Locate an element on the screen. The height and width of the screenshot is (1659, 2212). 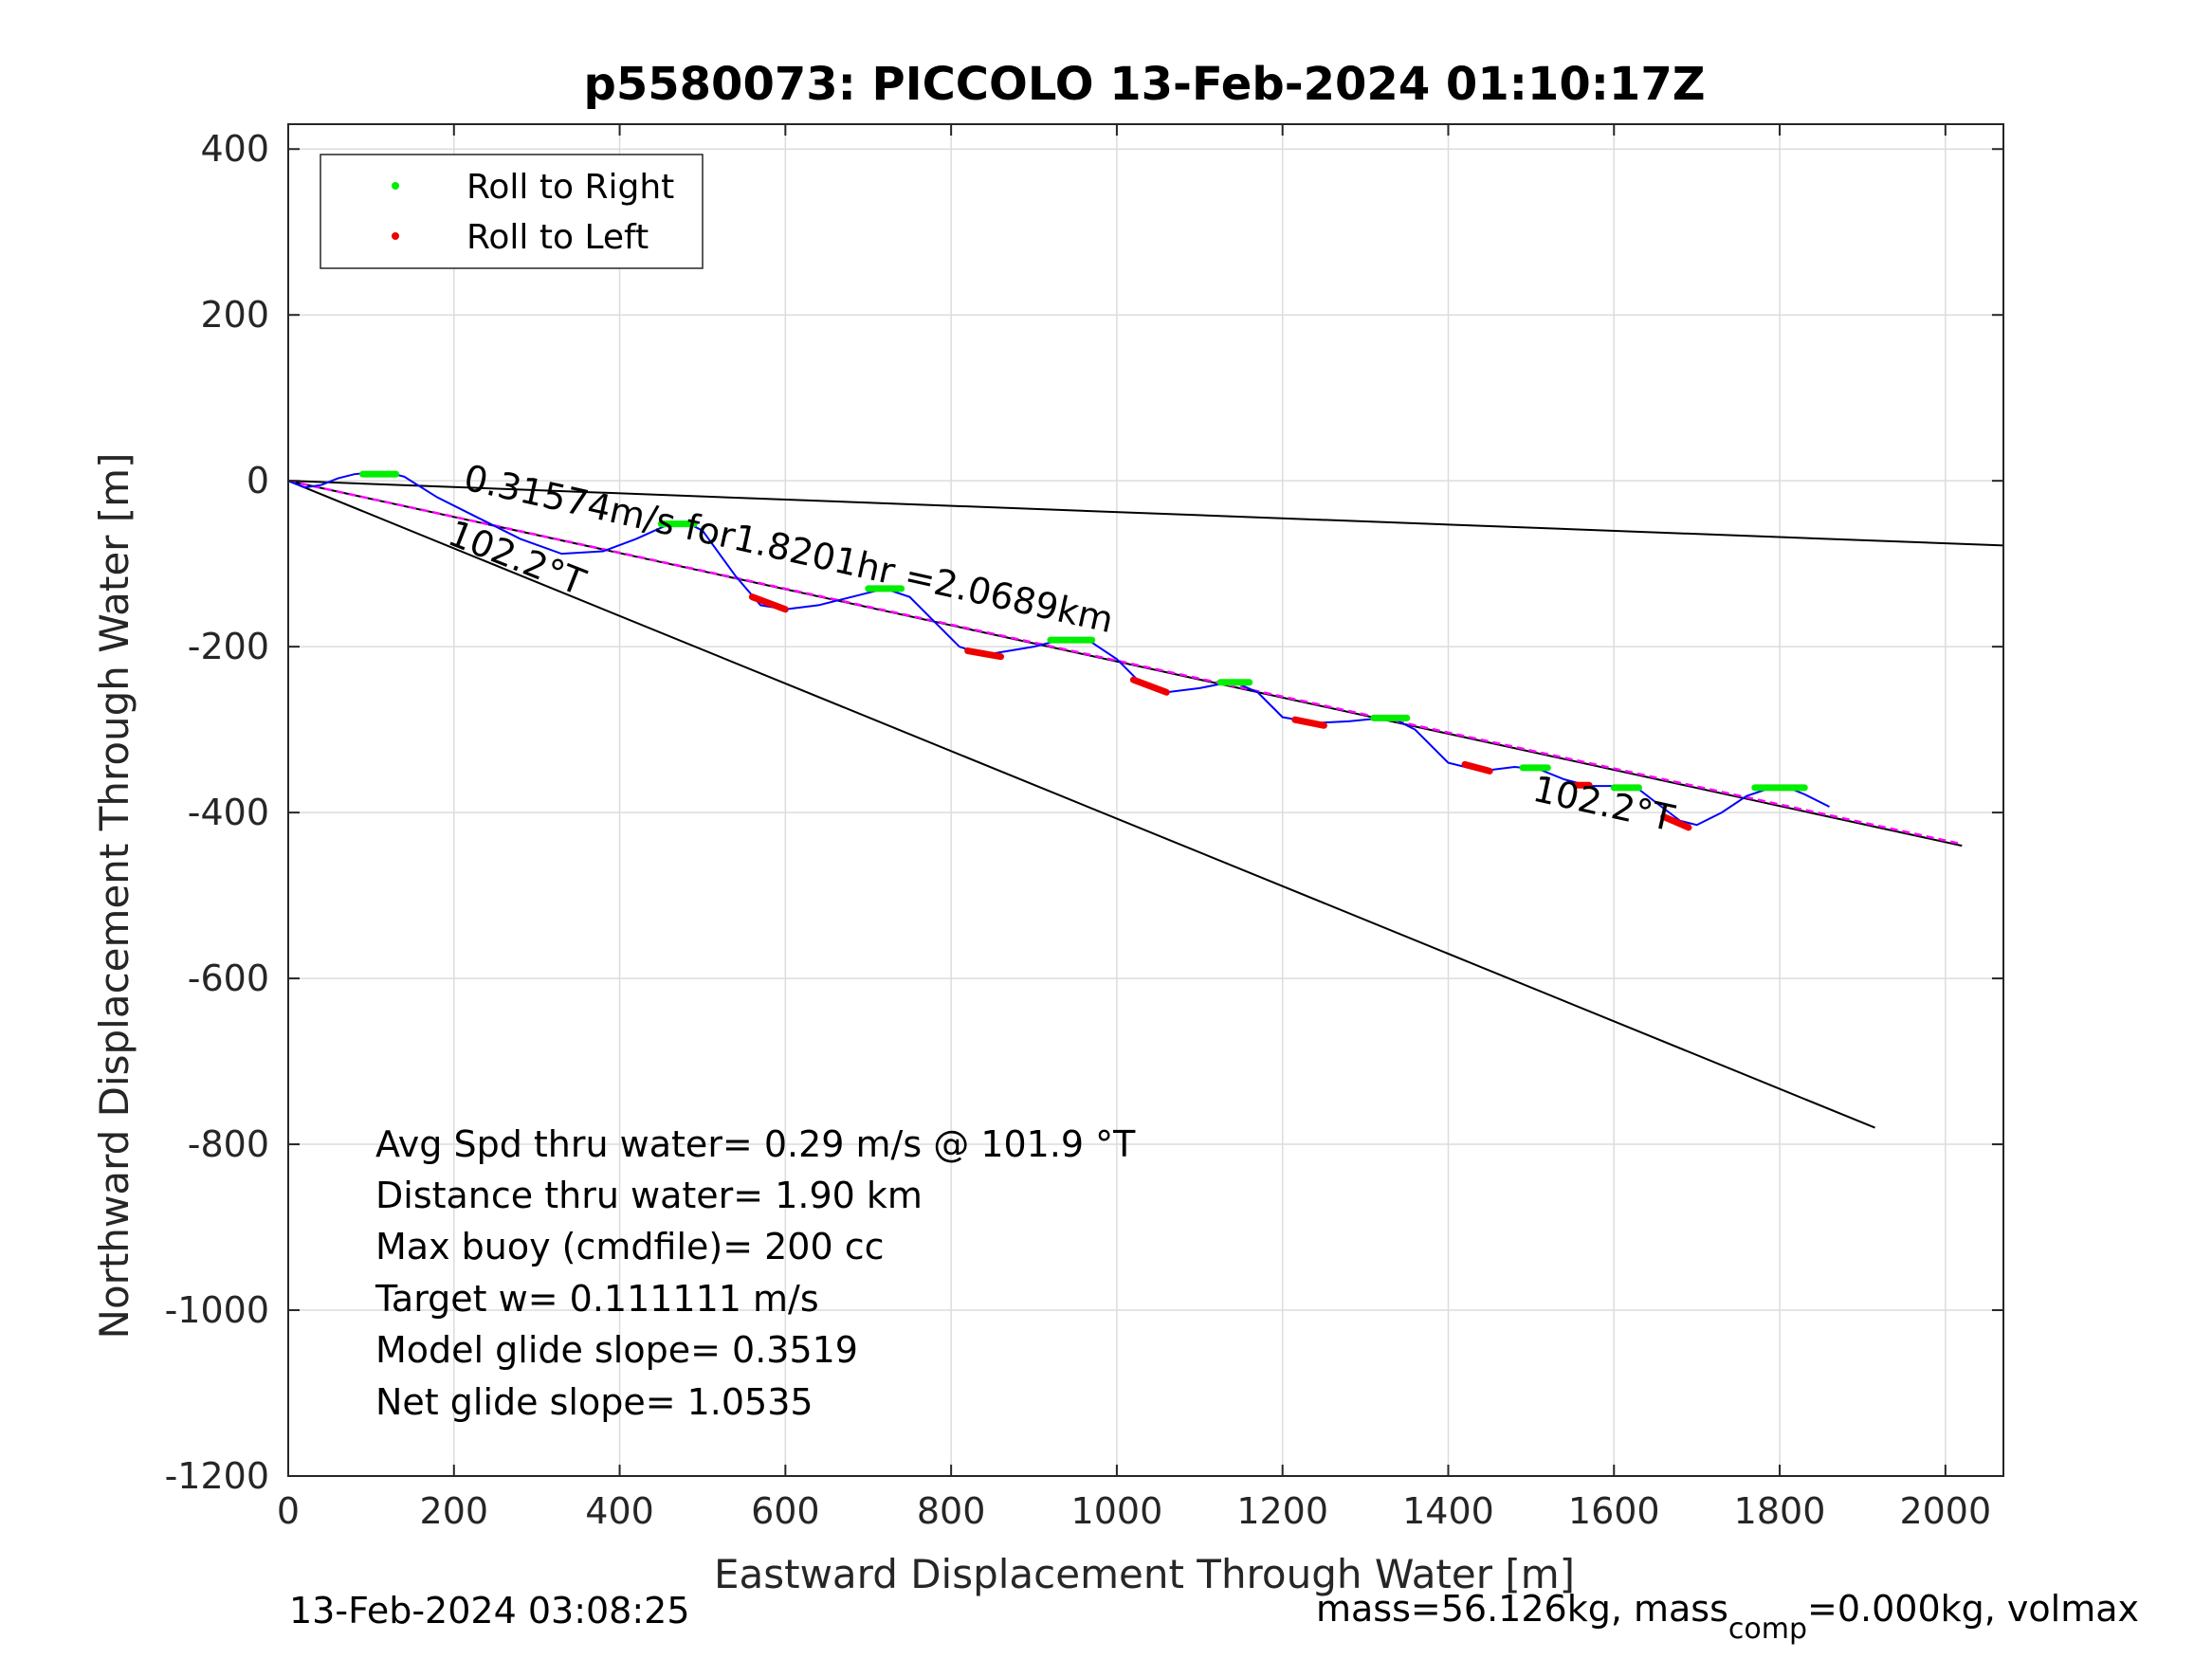
x-tick-label: 0 is located at coordinates (288, 1511).